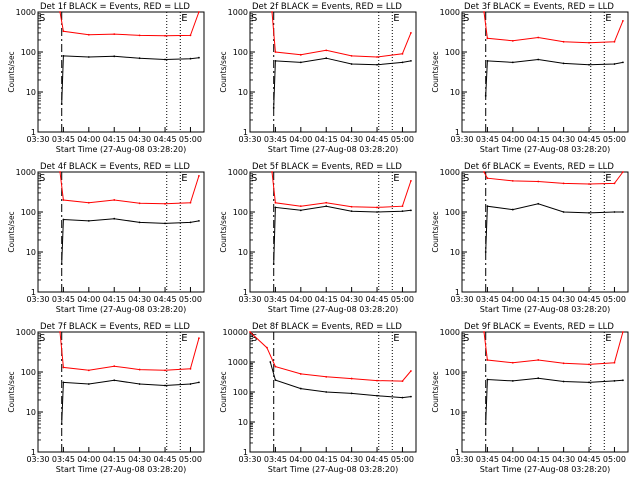 The width and height of the screenshot is (640, 480). What do you see at coordinates (115, 7) in the screenshot?
I see `chart-title: Det 1f BLACK = Events, RED = LLD` at bounding box center [115, 7].